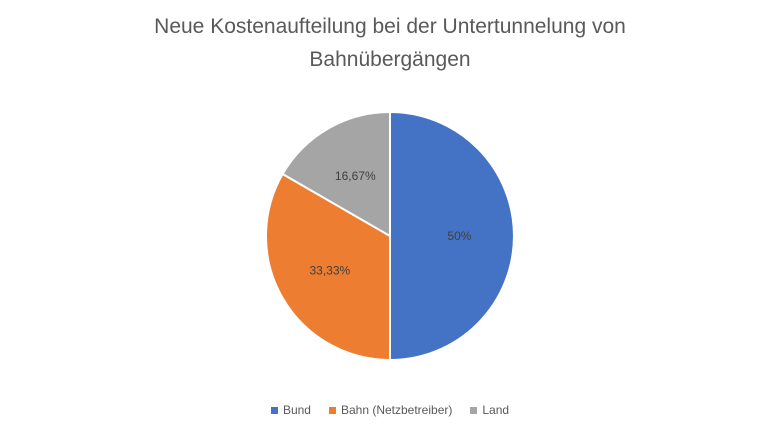  I want to click on legend-label-land: Land, so click(496, 410).